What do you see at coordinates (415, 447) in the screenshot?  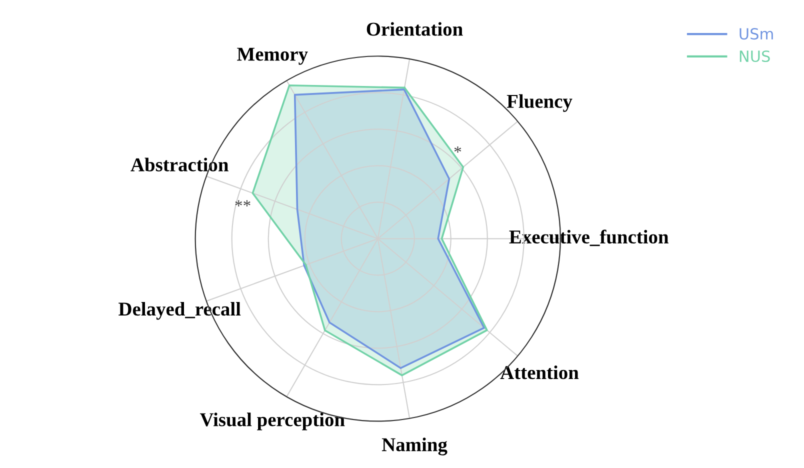 I see `spoke-label: Naming` at bounding box center [415, 447].